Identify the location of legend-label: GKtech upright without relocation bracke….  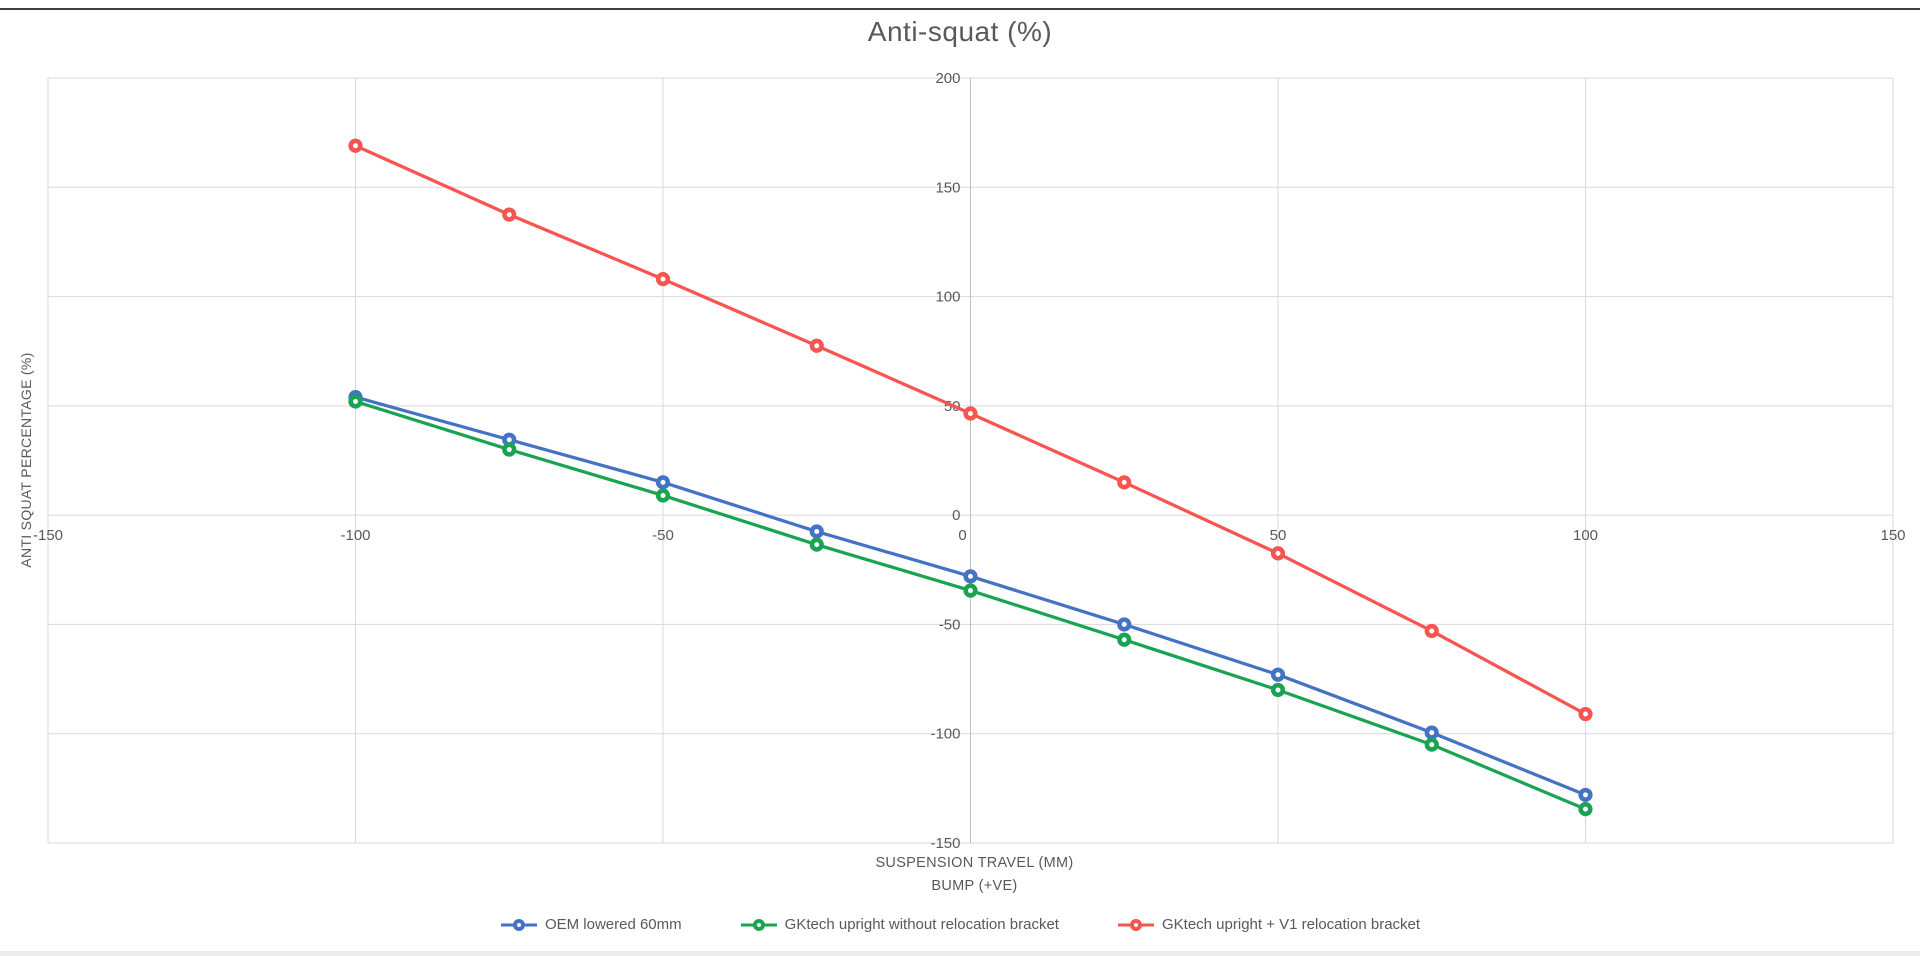
(921, 924).